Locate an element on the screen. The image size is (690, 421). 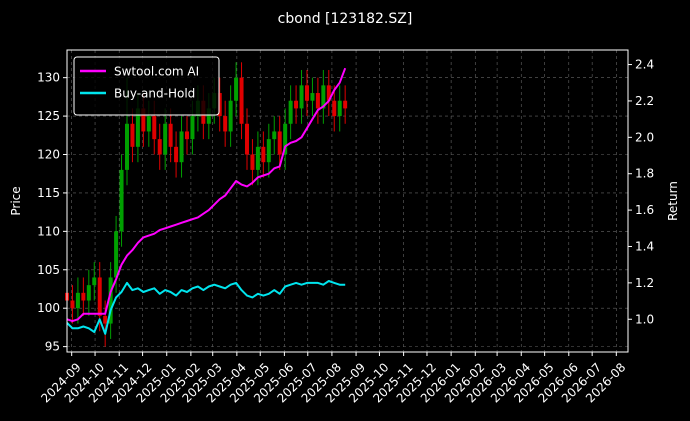
chart-title: cbond [123182.SZ] is located at coordinates (345, 19).